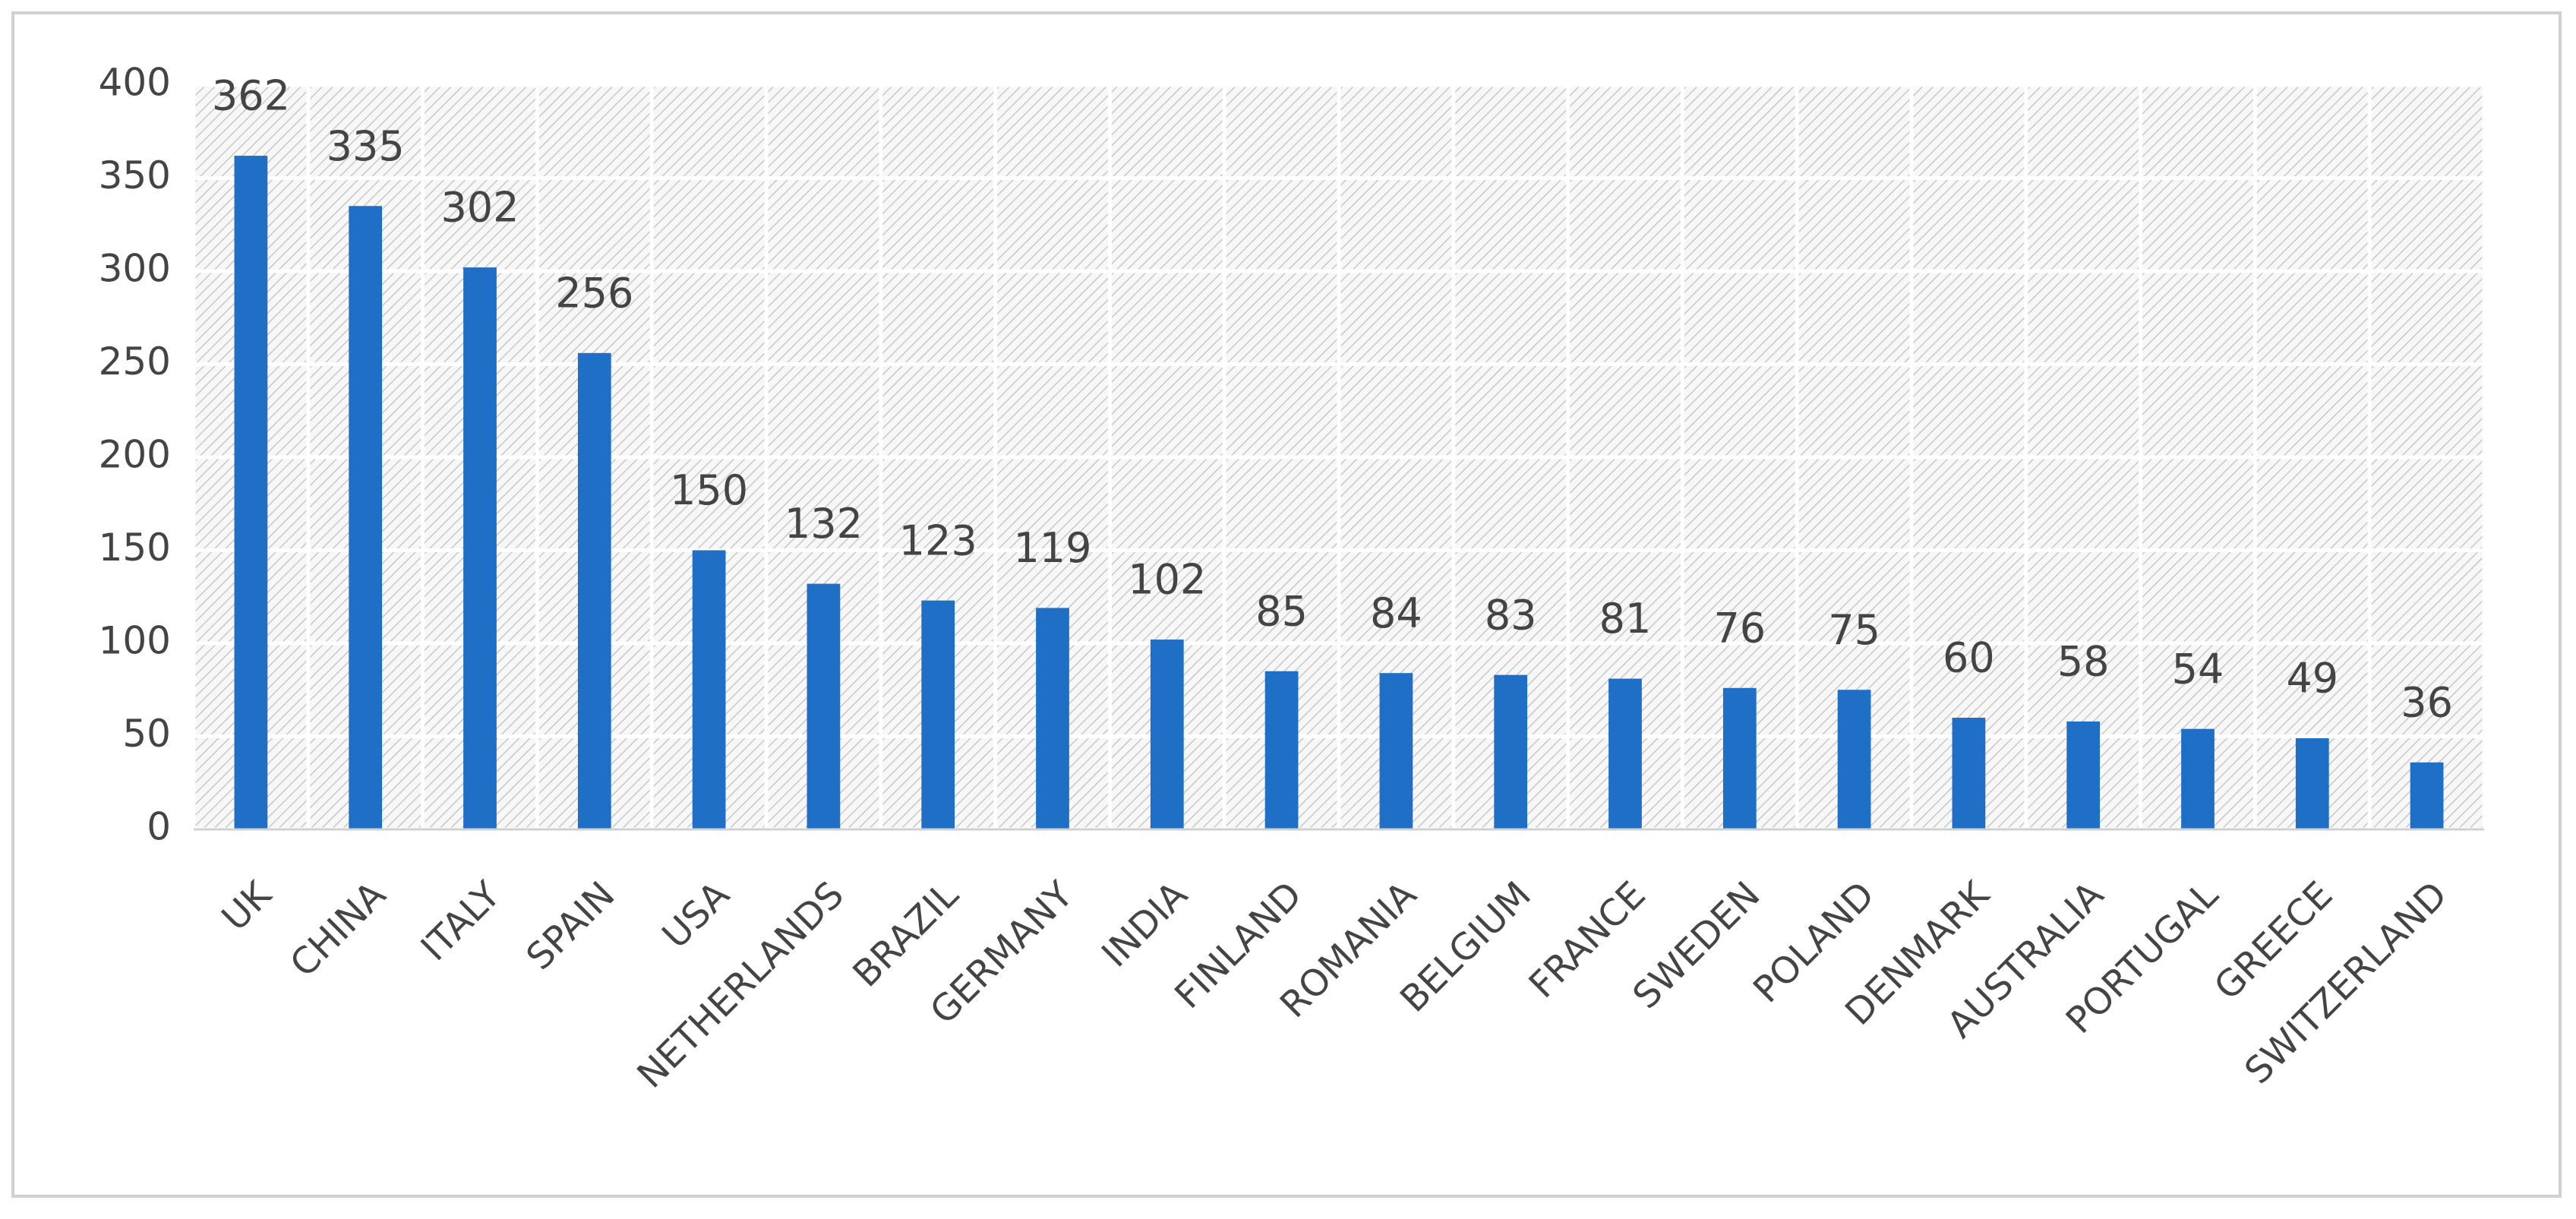  What do you see at coordinates (135, 361) in the screenshot?
I see `y-tick-label: 250` at bounding box center [135, 361].